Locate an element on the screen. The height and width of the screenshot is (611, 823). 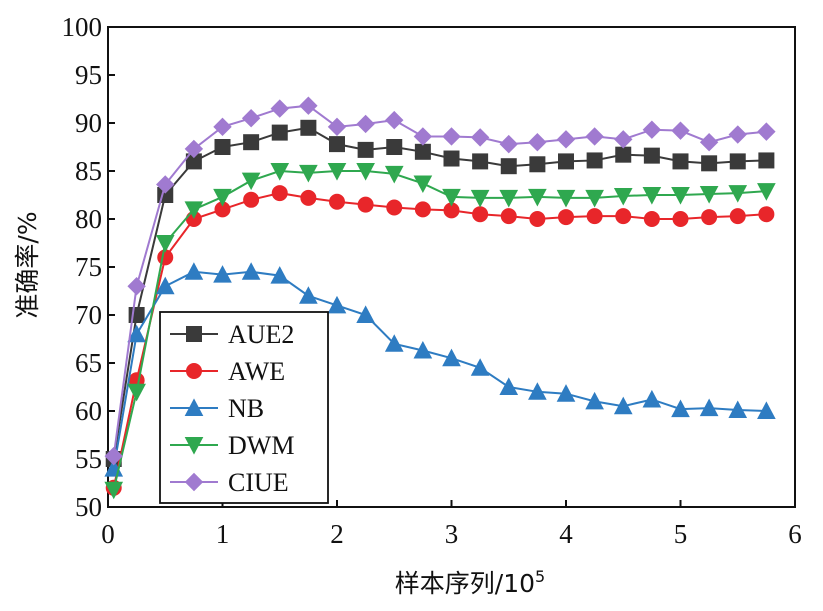
x-axis-title: 样本序列/105 is located at coordinates (470, 582).